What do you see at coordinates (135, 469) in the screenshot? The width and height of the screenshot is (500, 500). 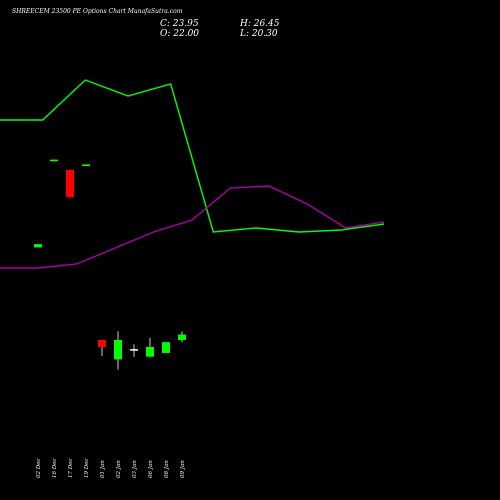 I see `x-tick-label-7: 03 Jan` at bounding box center [135, 469].